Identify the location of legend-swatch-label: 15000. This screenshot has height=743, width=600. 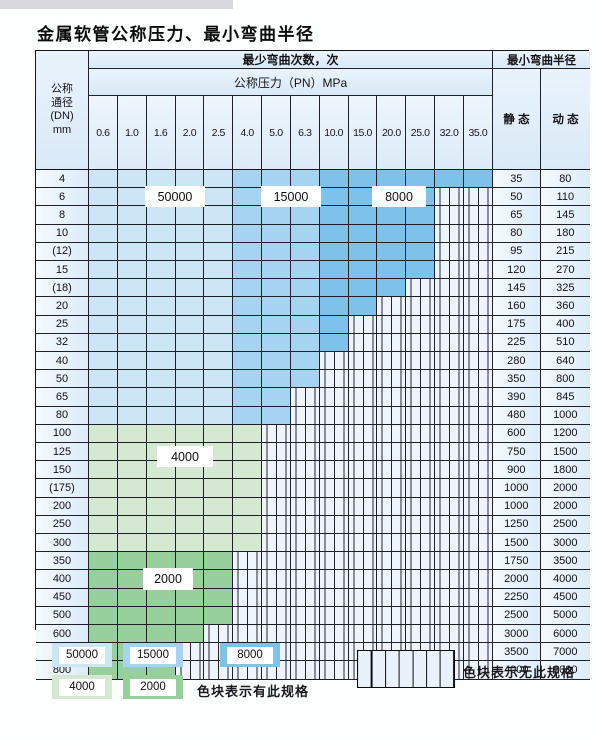
(153, 655).